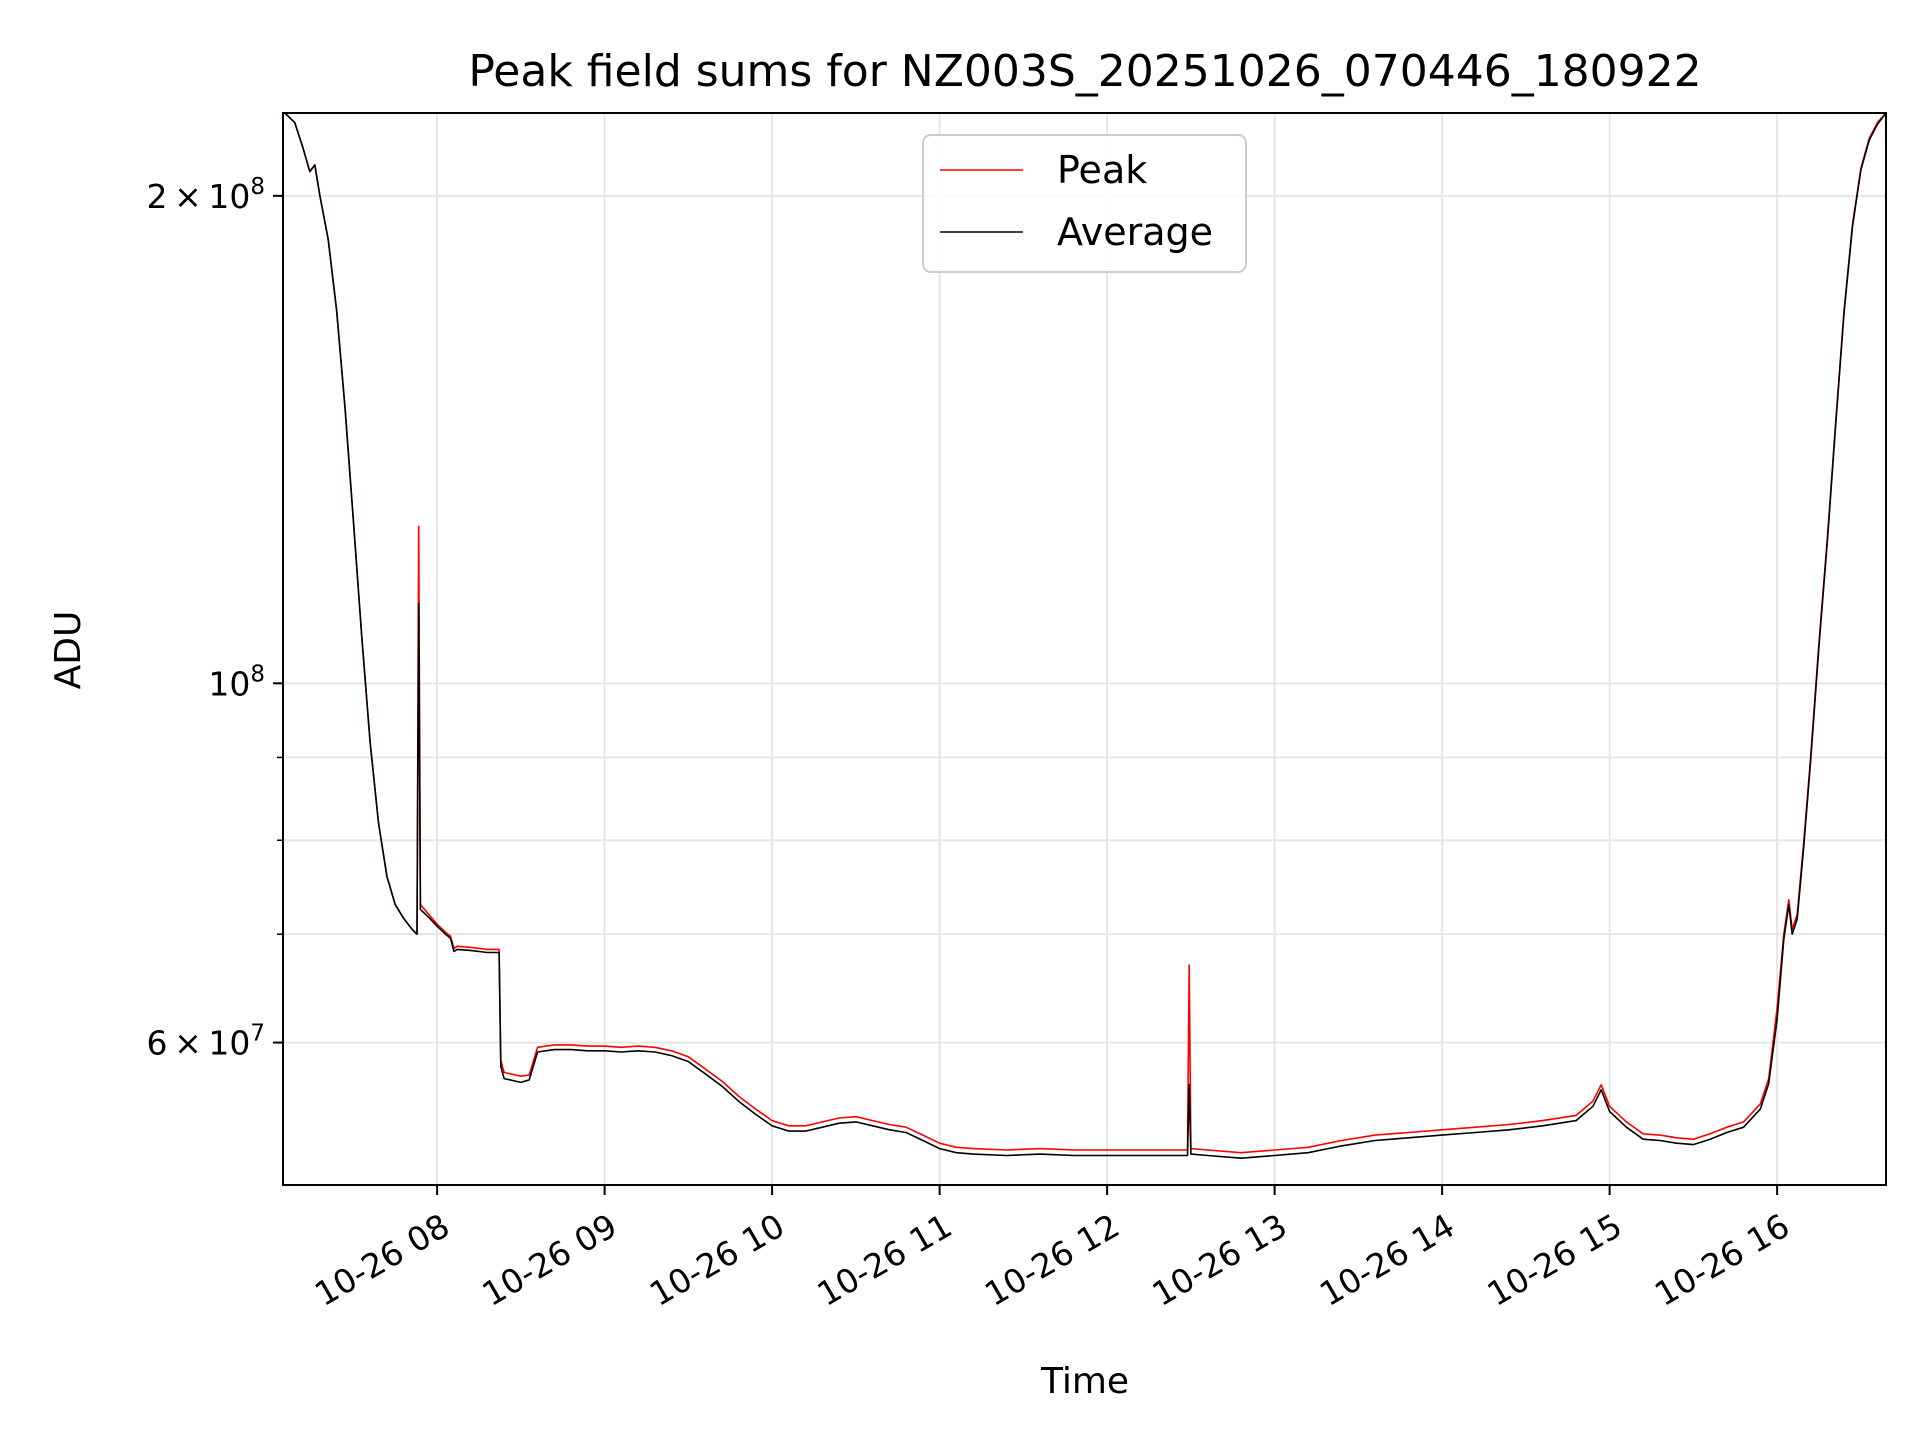  I want to click on y-tick-label: 108, so click(236, 682).